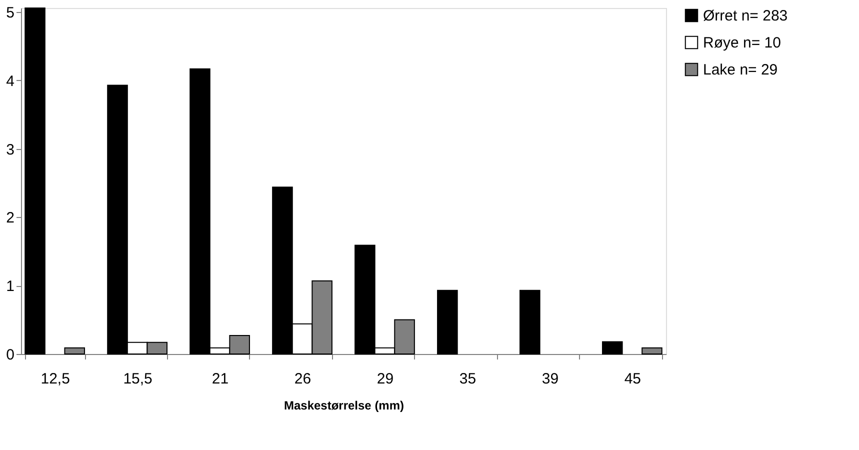 The image size is (859, 450). What do you see at coordinates (633, 379) in the screenshot?
I see `x-tick-label: 45` at bounding box center [633, 379].